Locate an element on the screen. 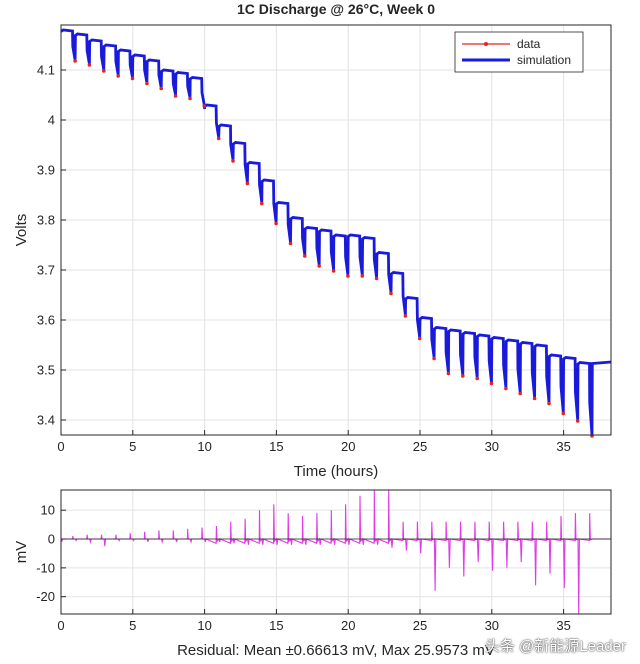 This screenshot has height=664, width=640. voltage-chart-title: 1C Discharge @ 26°C, Week 0 is located at coordinates (336, 9).